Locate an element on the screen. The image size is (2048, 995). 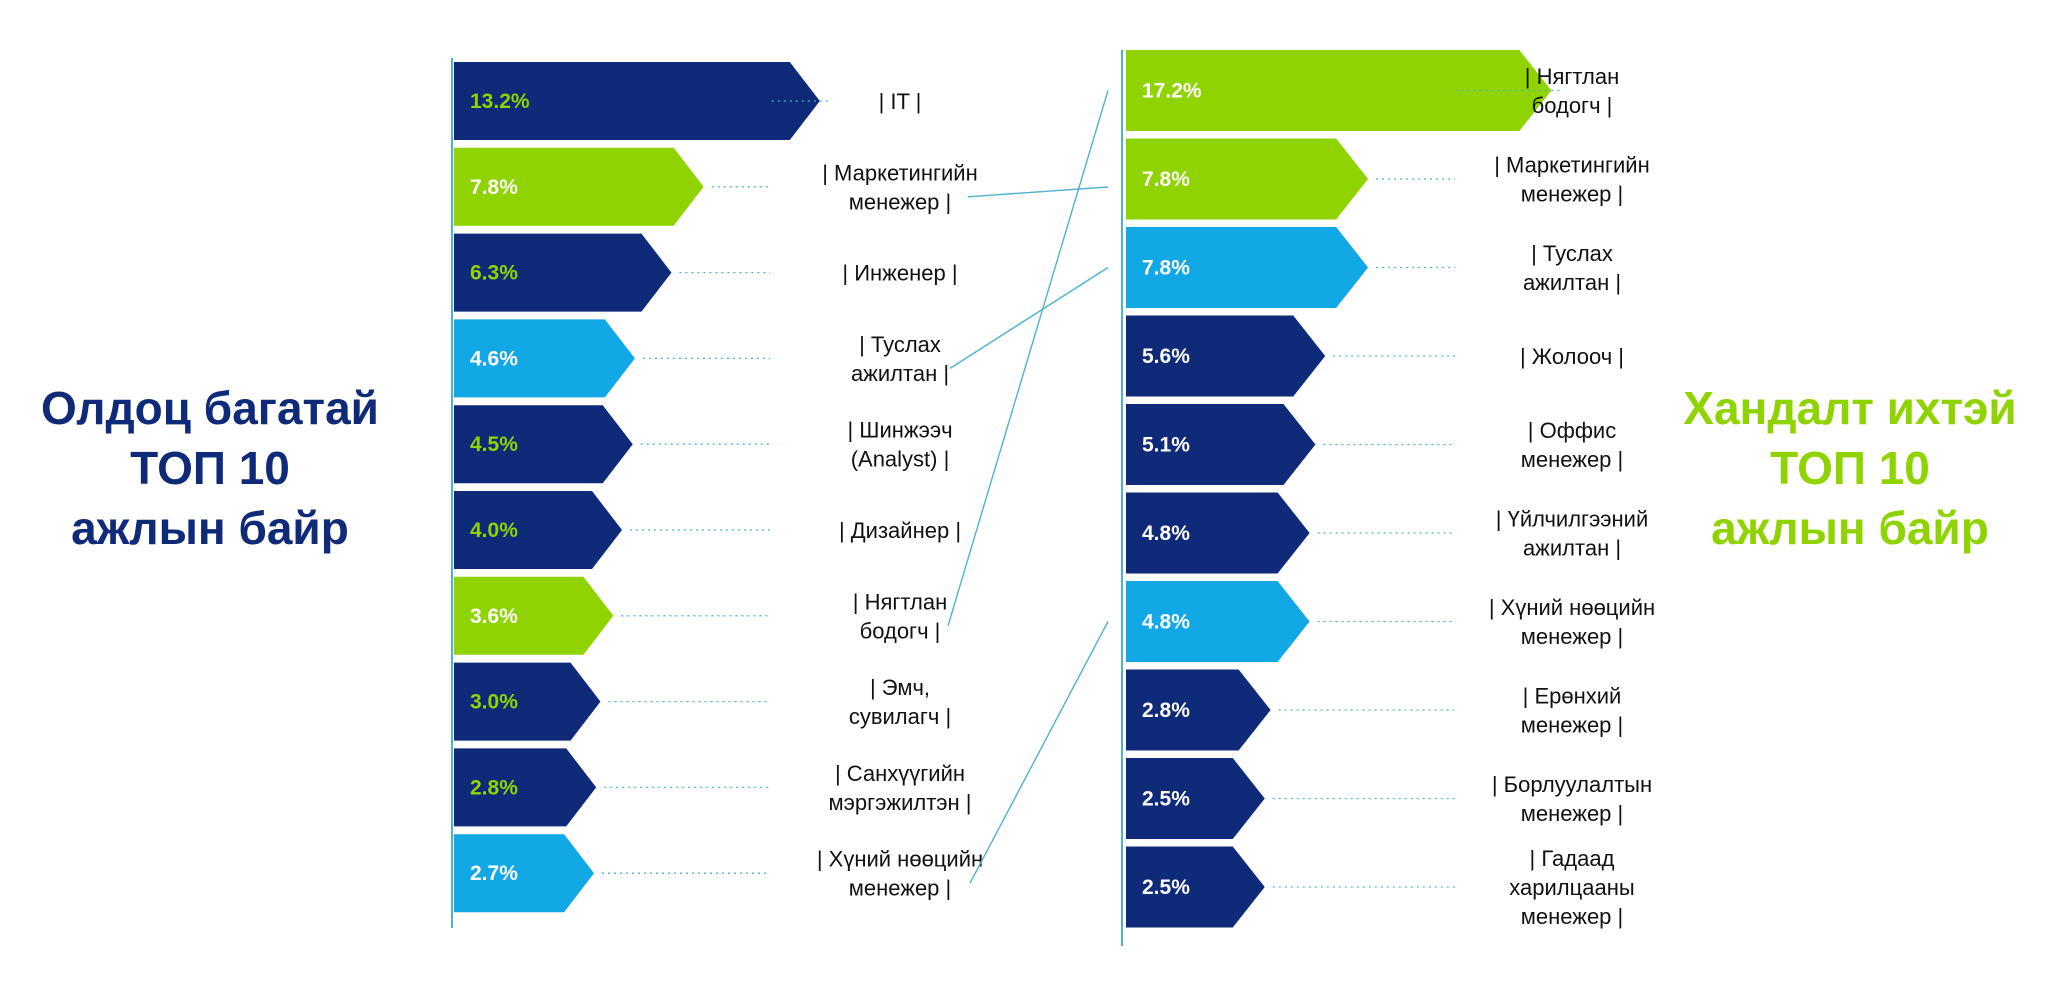
left-category-label: | Эмч, сувилагч | is located at coordinates (900, 702).